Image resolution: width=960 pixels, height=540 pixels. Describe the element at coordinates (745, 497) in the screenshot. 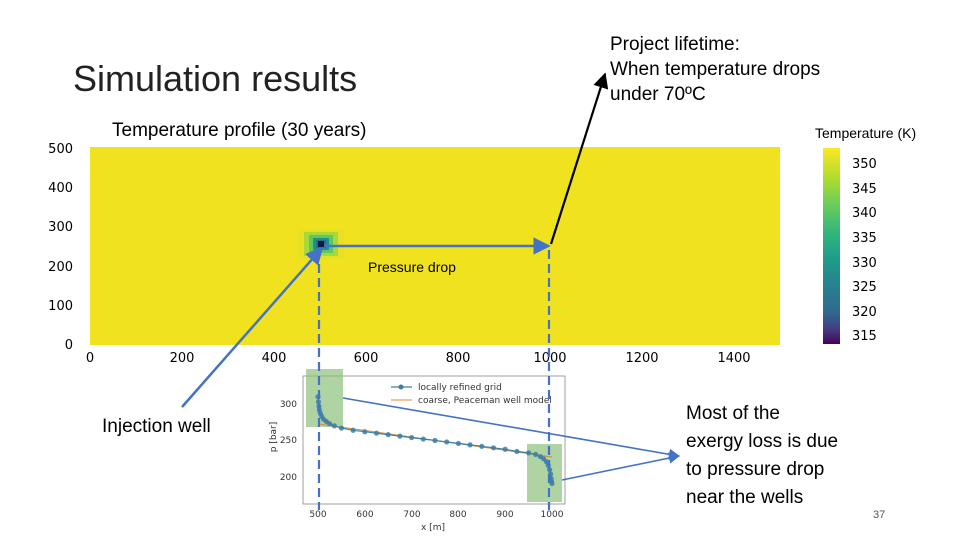

I see `exergy-line: near the wells` at that location.